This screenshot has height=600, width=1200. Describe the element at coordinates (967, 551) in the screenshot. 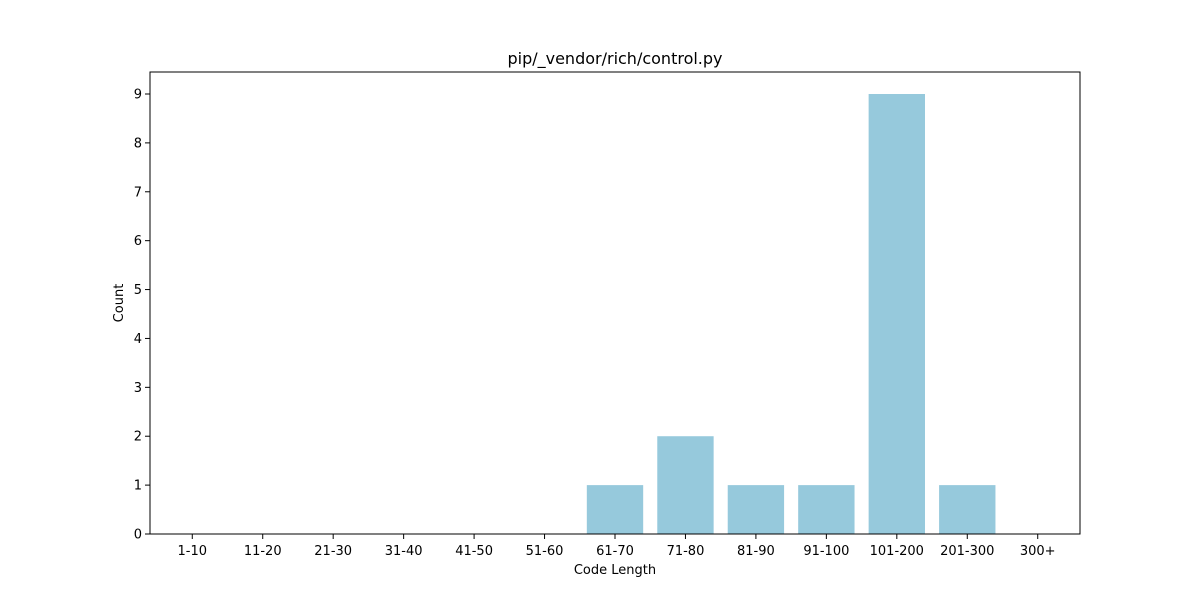

I see `x-tick-label: 201-300` at that location.